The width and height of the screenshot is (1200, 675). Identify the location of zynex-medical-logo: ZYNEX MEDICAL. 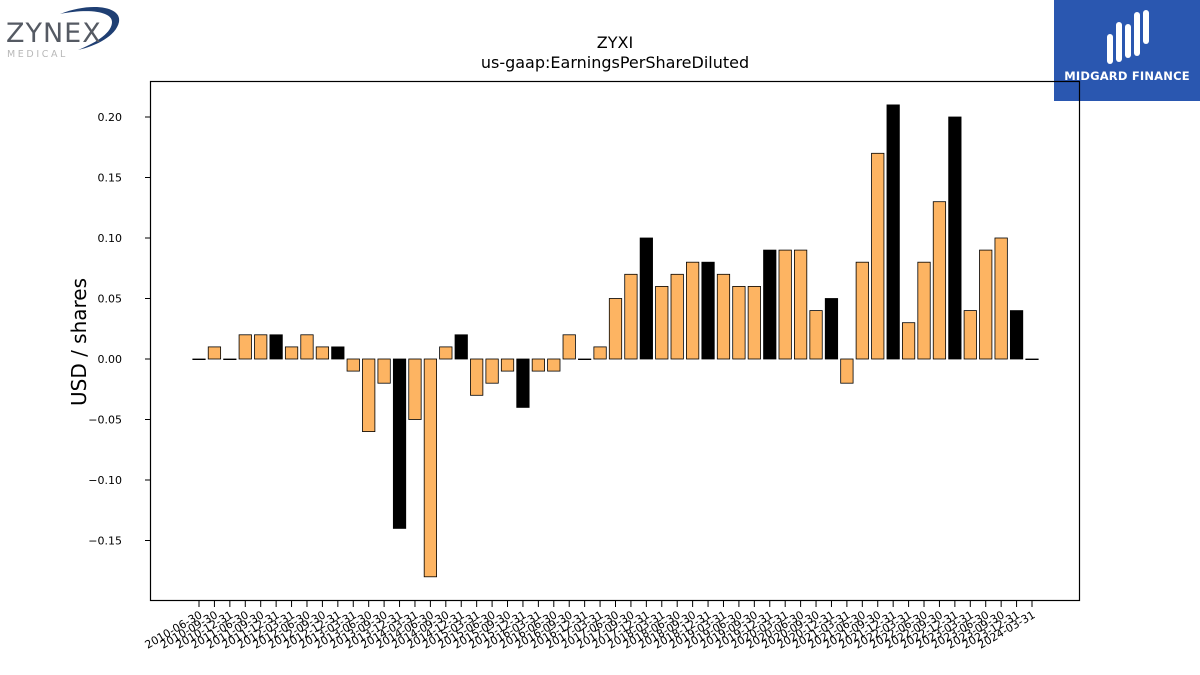
(65, 35).